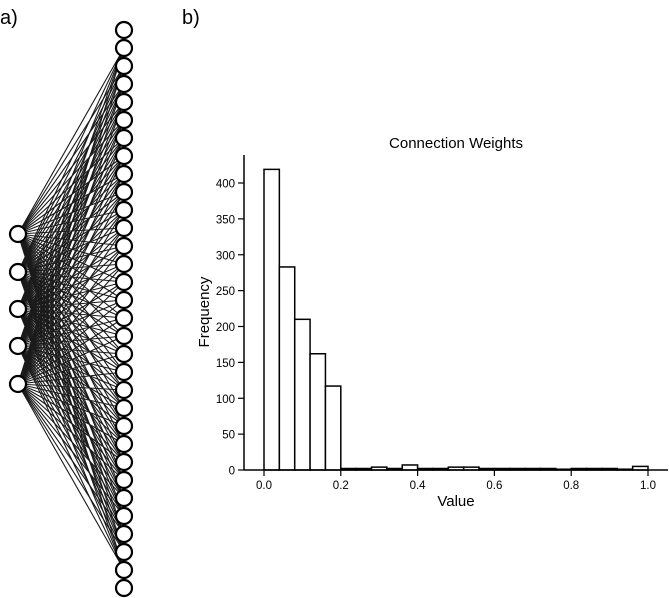  I want to click on y-tick-label: 100, so click(225, 400).